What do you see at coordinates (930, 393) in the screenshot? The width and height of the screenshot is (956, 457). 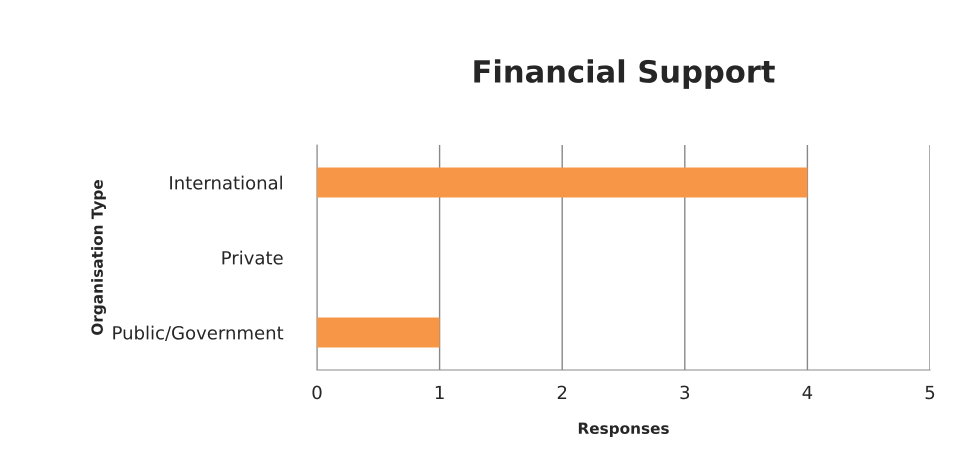 I see `x-tick-label: 5` at bounding box center [930, 393].